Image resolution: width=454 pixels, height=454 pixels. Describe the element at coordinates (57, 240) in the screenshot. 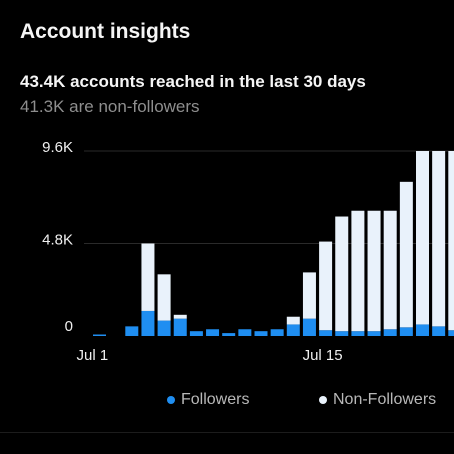

I see `y-tick-label: 4.8K` at that location.